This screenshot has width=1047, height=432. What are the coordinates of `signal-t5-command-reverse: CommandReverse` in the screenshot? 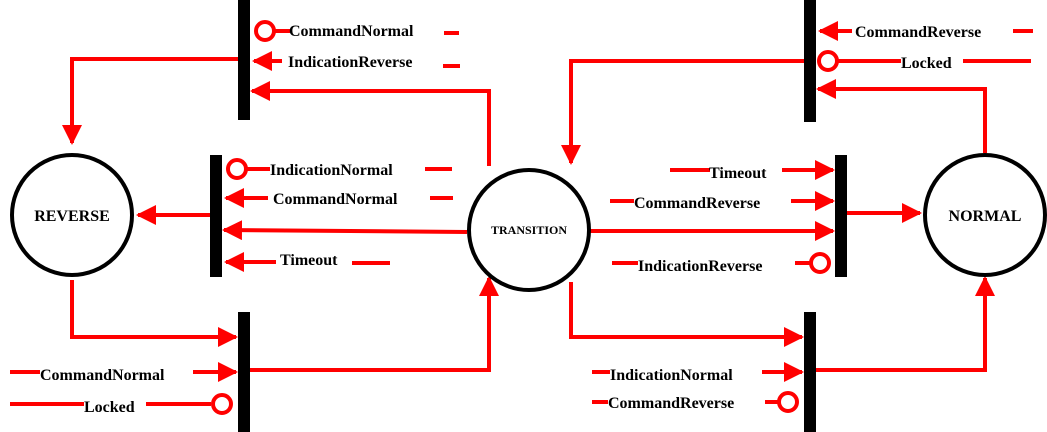 It's located at (722, 201).